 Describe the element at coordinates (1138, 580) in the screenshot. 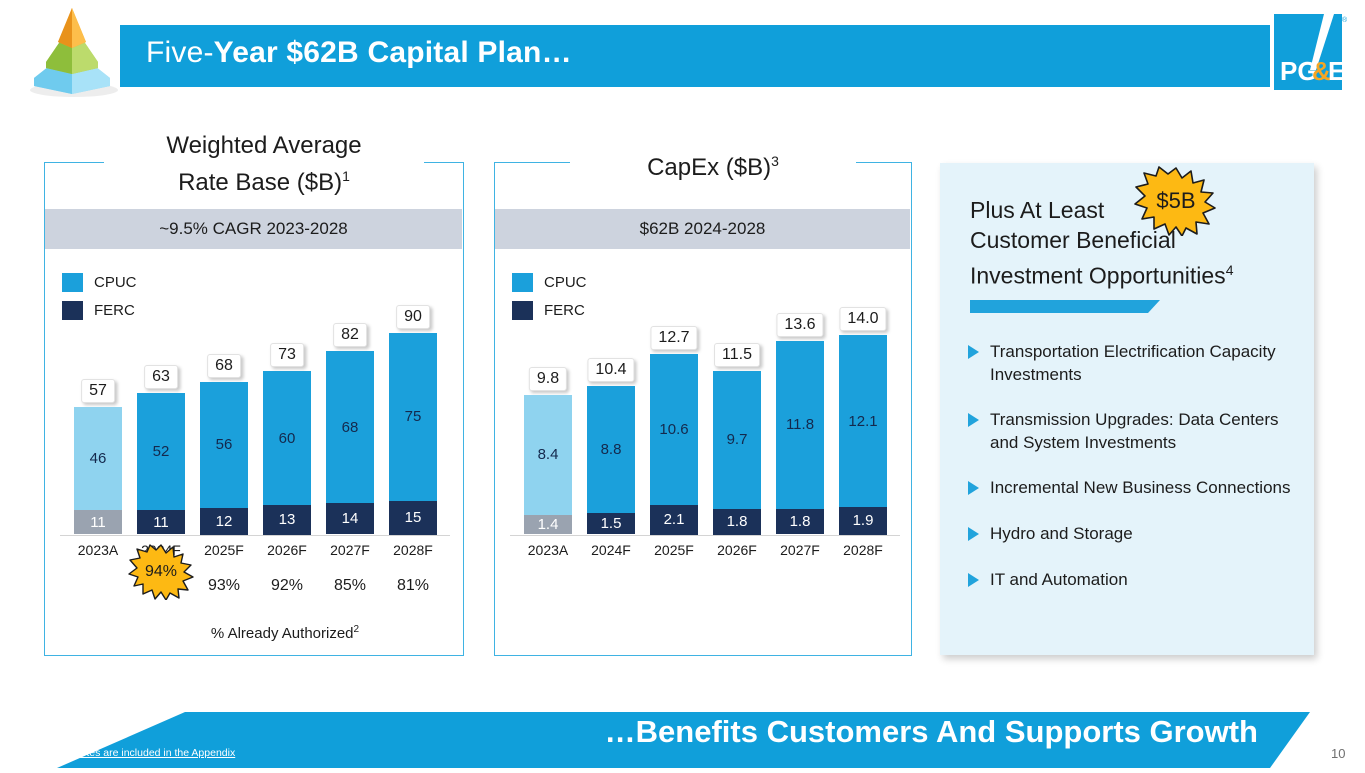

I see `list-item: IT and Automation` at that location.